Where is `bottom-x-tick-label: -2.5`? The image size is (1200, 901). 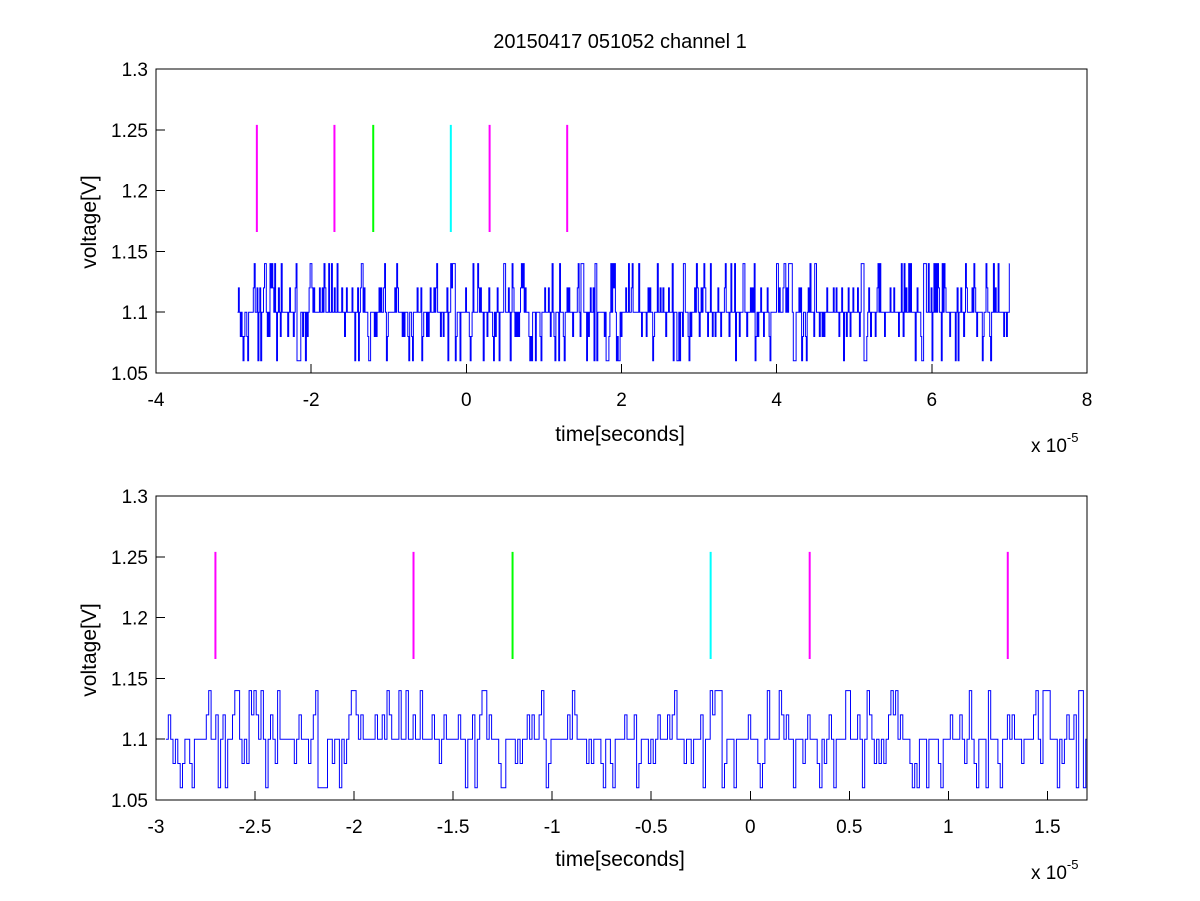
bottom-x-tick-label: -2.5 is located at coordinates (255, 827).